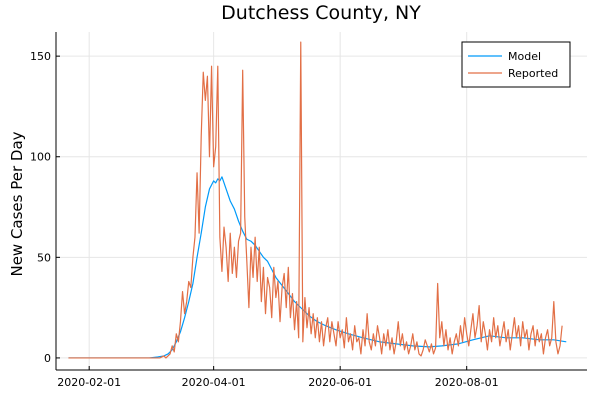 This screenshot has height=400, width=600. I want to click on legend: Model Reported, so click(516, 64).